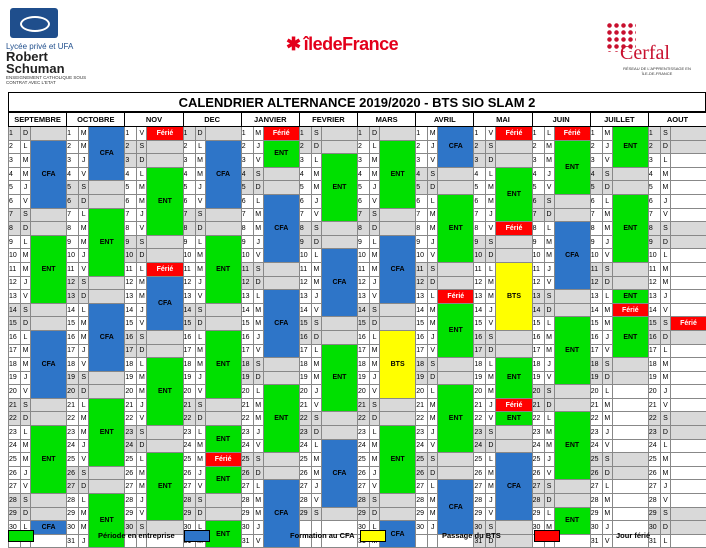 The width and height of the screenshot is (706, 548). I want to click on day-number: 13, so click(305, 297).